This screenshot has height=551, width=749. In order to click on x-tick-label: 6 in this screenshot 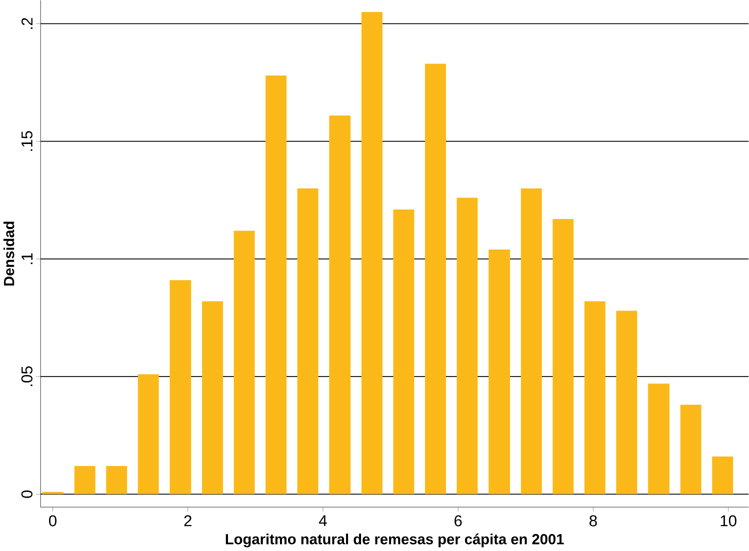, I will do `click(458, 520)`.